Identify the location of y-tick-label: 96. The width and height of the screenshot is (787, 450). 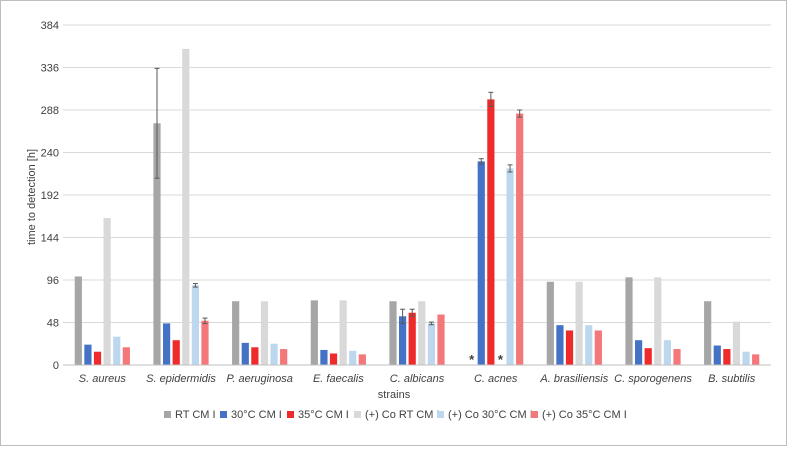
(53, 281).